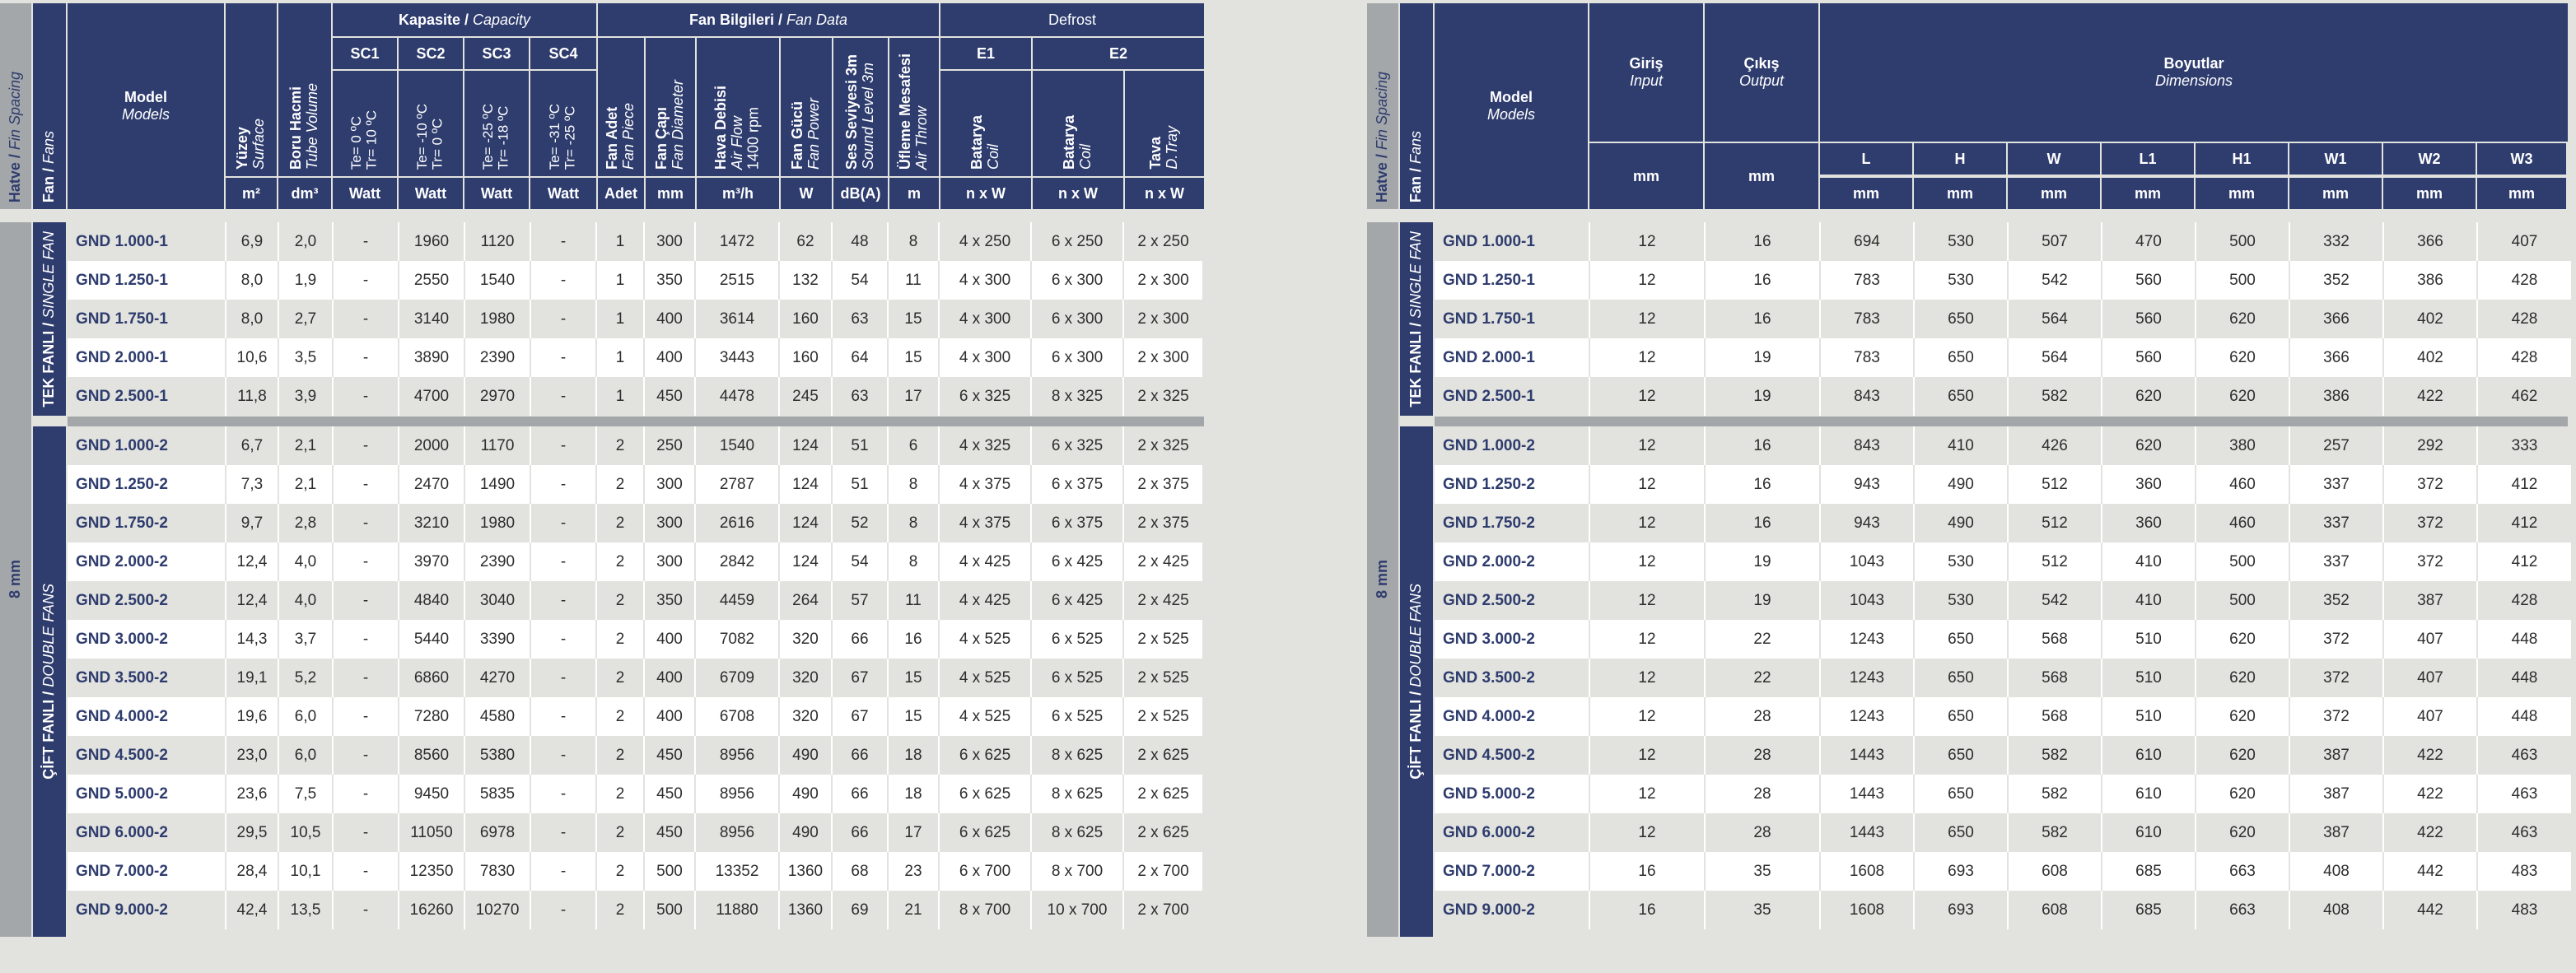 The height and width of the screenshot is (973, 2576). Describe the element at coordinates (1382, 579) in the screenshot. I see `fin-spacing-value-right: 8 mm` at that location.